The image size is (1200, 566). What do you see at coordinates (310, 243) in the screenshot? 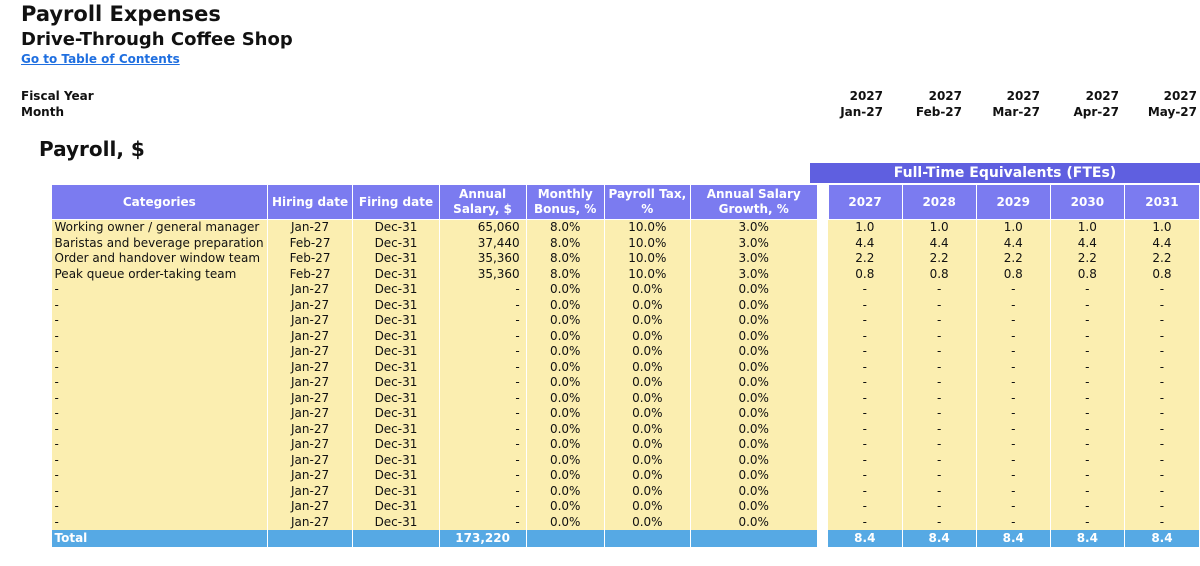
I see `hiring-date-cell: Feb-27` at bounding box center [310, 243].